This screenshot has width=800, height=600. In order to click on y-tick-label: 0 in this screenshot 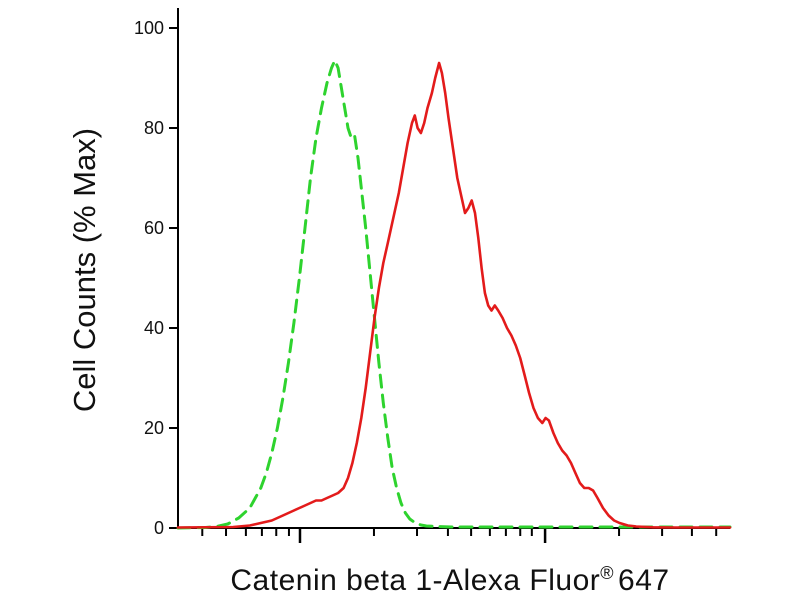, I will do `click(159, 528)`.